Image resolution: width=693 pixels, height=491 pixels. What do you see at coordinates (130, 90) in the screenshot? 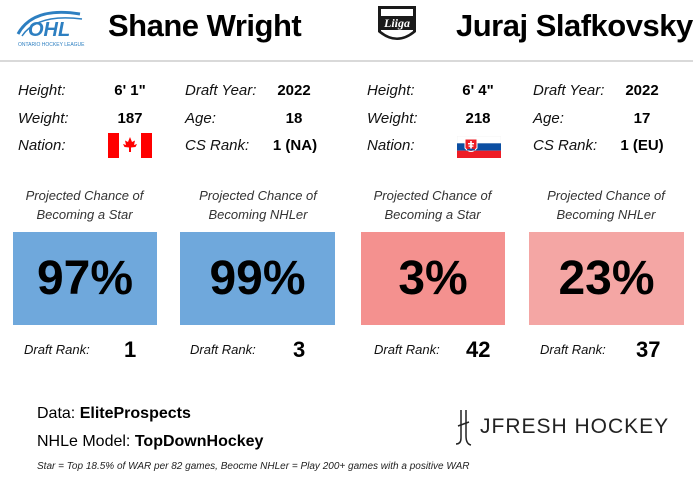
I see `p1-height-value: 6' 1"` at bounding box center [130, 90].